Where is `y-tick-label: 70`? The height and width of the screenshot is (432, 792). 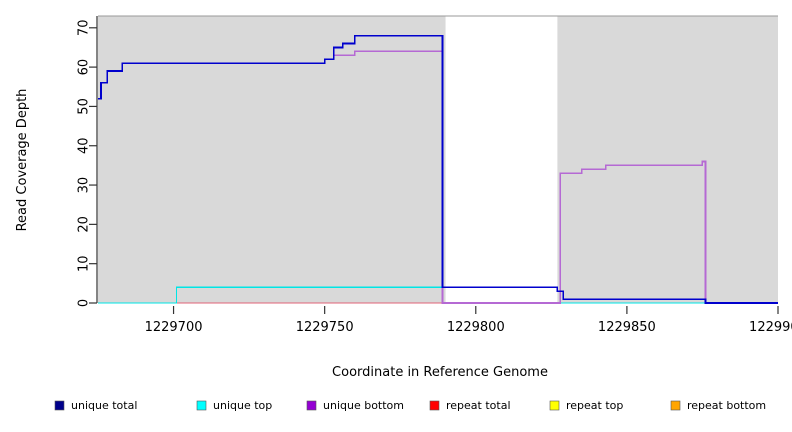
y-tick-label: 70 is located at coordinates (84, 28).